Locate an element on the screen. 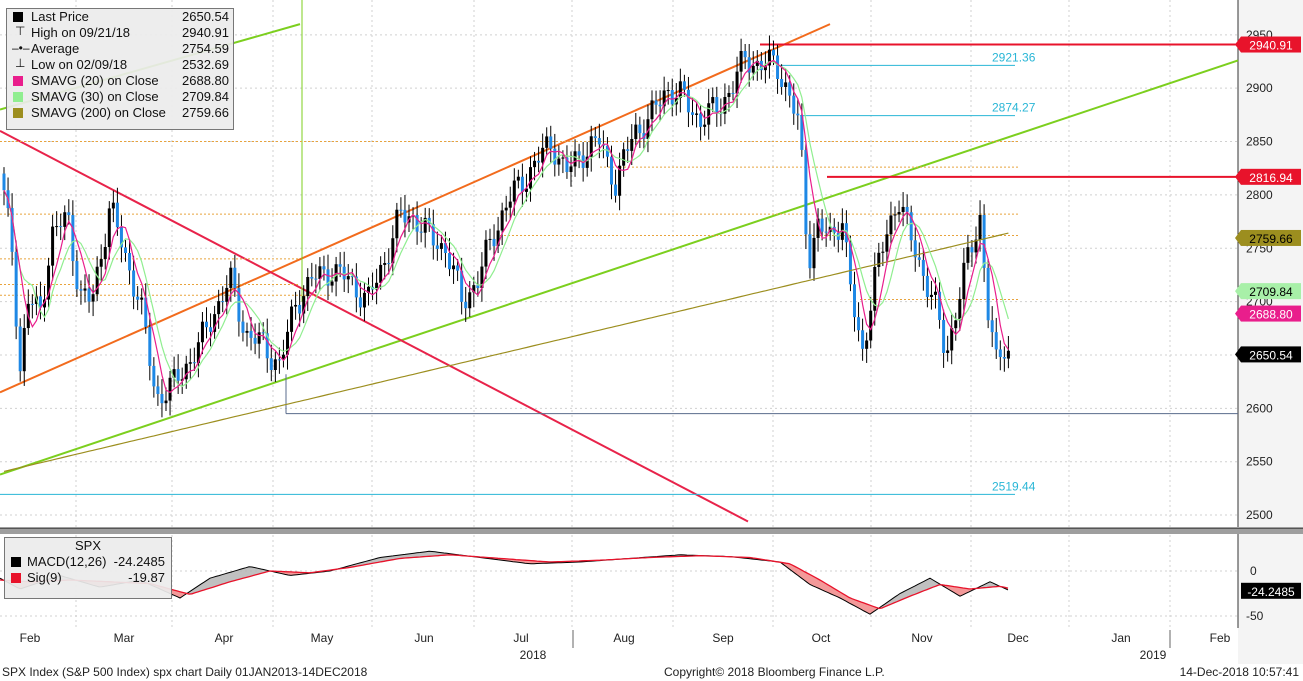  signal-legend-row: Sig(9) -19.87 is located at coordinates (88, 578).